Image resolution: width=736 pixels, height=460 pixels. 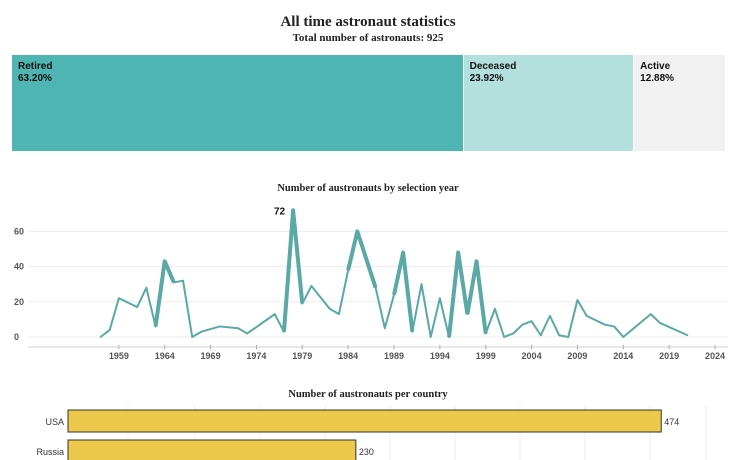 I want to click on line-xtick-label: 2004, so click(x=532, y=356).